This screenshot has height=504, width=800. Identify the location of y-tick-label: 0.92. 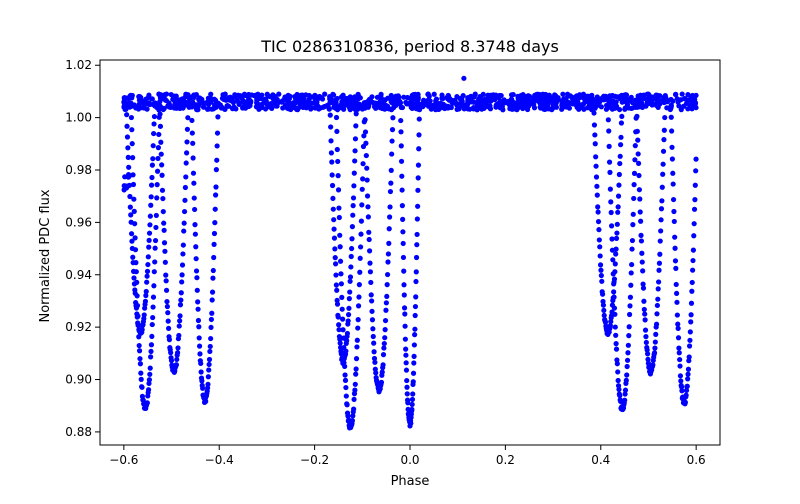
(78, 327).